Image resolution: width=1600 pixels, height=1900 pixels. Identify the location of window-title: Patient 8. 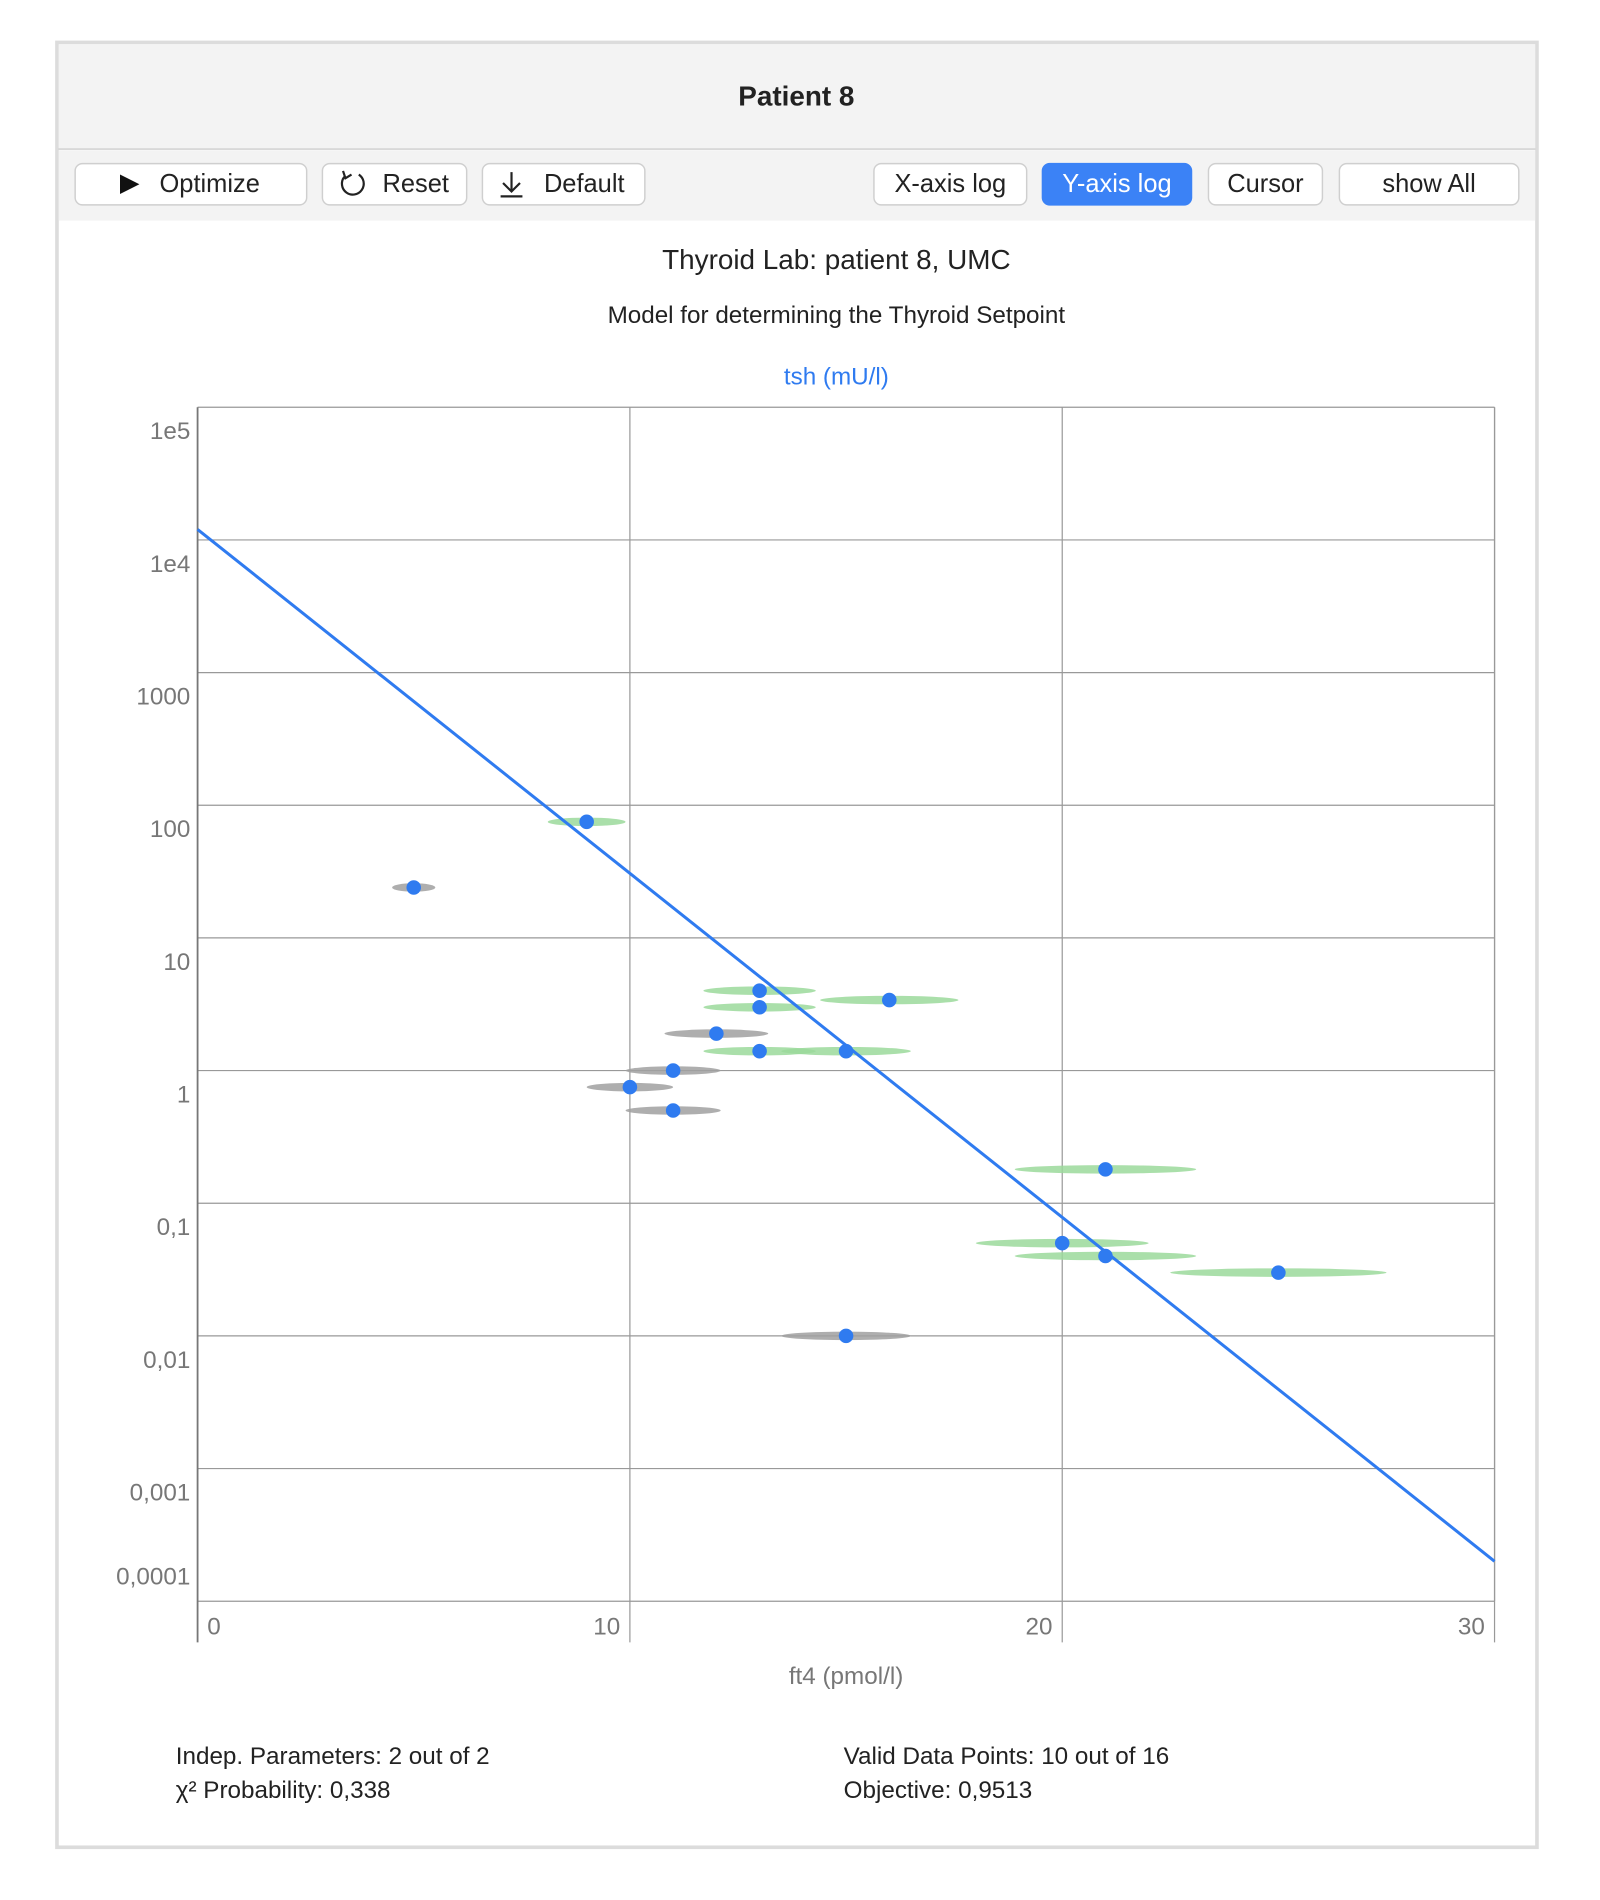
(796, 96).